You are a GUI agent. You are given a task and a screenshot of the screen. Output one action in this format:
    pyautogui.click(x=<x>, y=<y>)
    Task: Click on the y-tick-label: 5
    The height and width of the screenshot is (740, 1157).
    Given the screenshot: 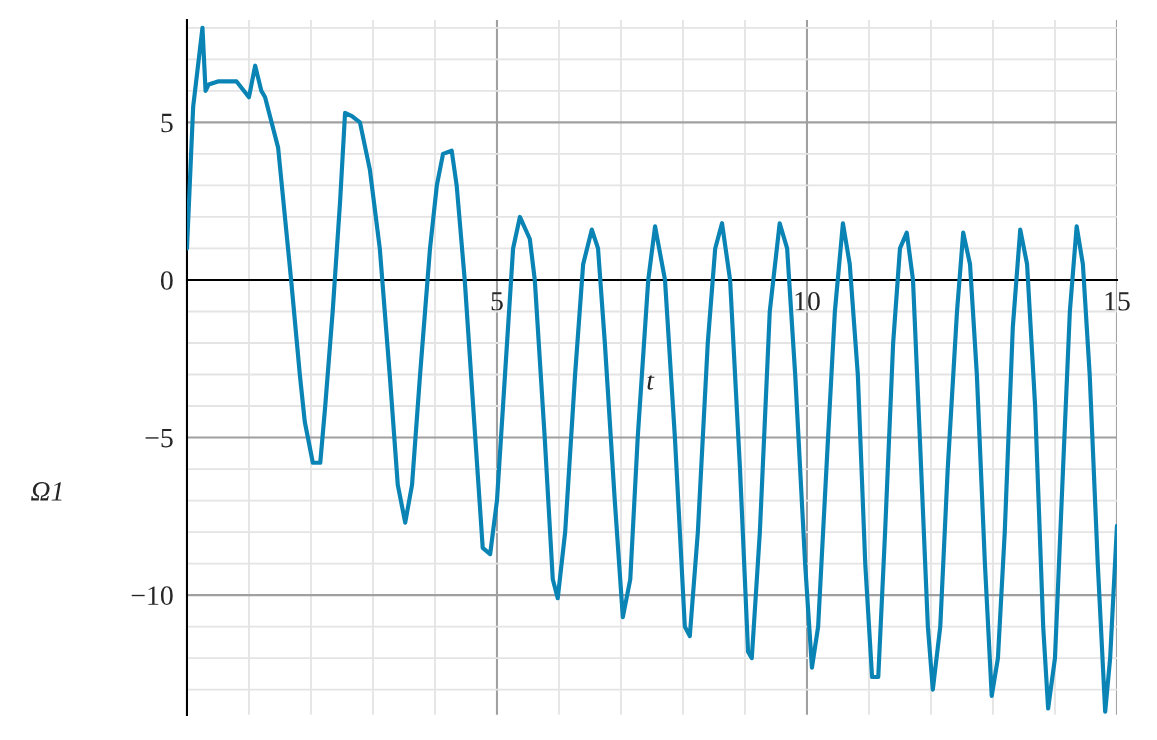 What is the action you would take?
    pyautogui.click(x=167, y=123)
    